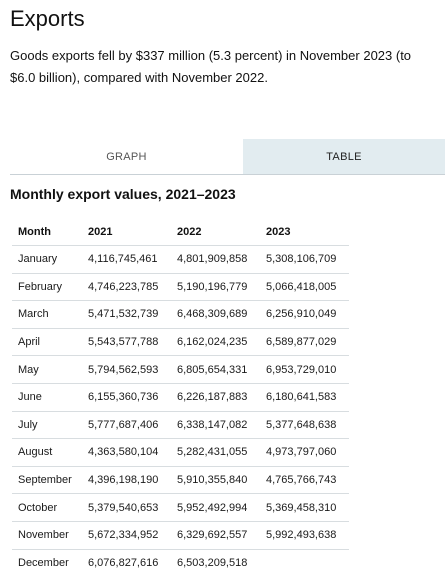 This screenshot has width=445, height=576. I want to click on value-cell: 5,672,334,952, so click(126, 535).